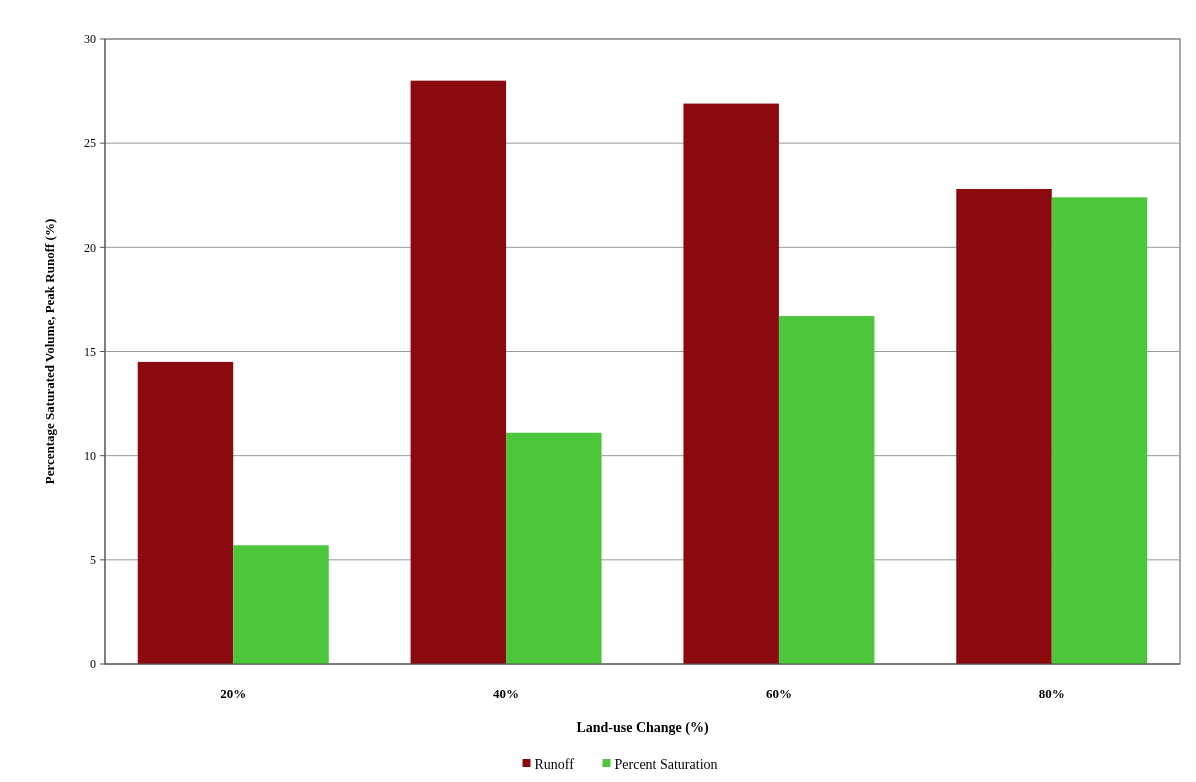 The width and height of the screenshot is (1196, 782). What do you see at coordinates (506, 693) in the screenshot?
I see `x-tick-label: 40%` at bounding box center [506, 693].